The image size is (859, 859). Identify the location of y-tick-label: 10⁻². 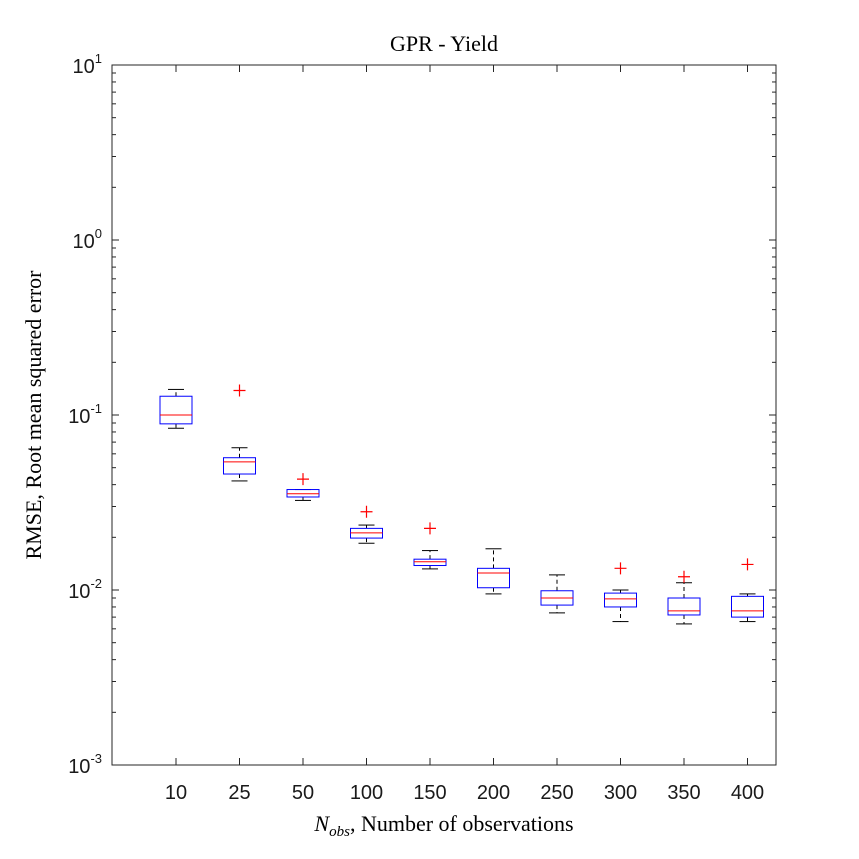
(85, 589).